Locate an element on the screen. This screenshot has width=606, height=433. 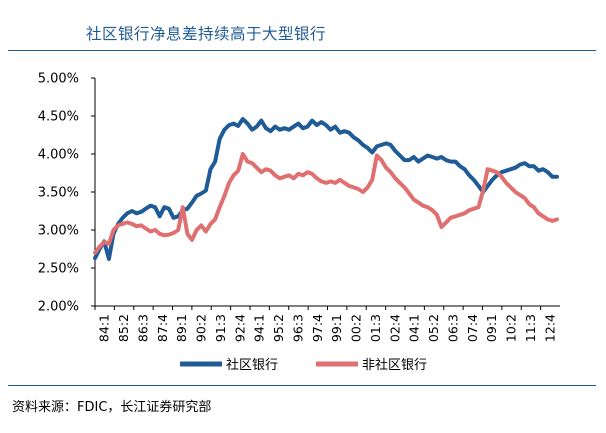
y-tick-label: 3.50% is located at coordinates (58, 193).